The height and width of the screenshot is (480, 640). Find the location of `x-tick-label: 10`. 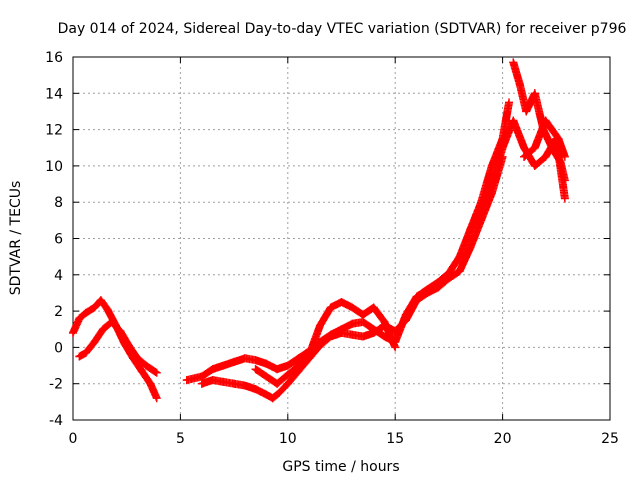

x-tick-label: 10 is located at coordinates (288, 439).